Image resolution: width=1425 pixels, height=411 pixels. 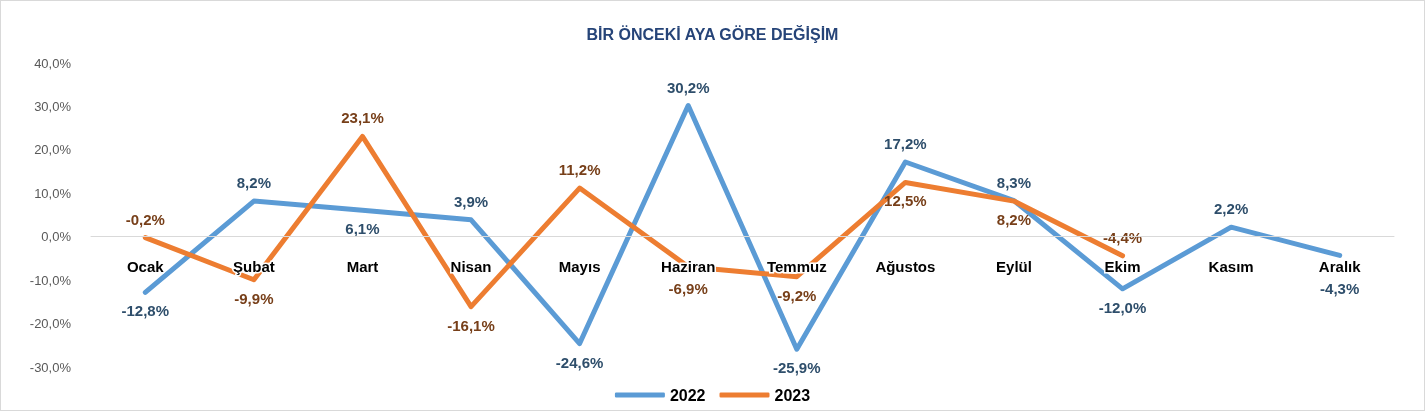 I want to click on y-tick-label: 0,0%, so click(x=56, y=237).